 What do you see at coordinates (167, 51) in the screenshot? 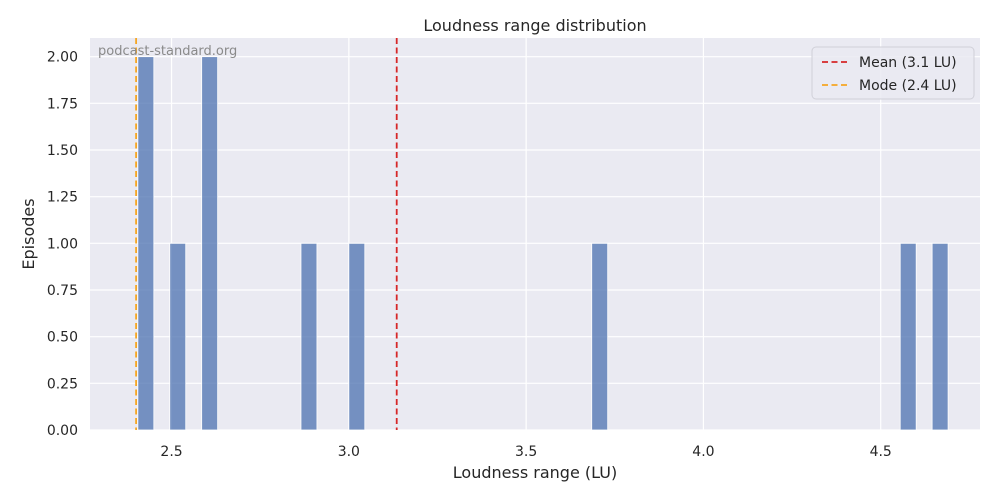
I see `watermark: podcast-standard.org` at bounding box center [167, 51].